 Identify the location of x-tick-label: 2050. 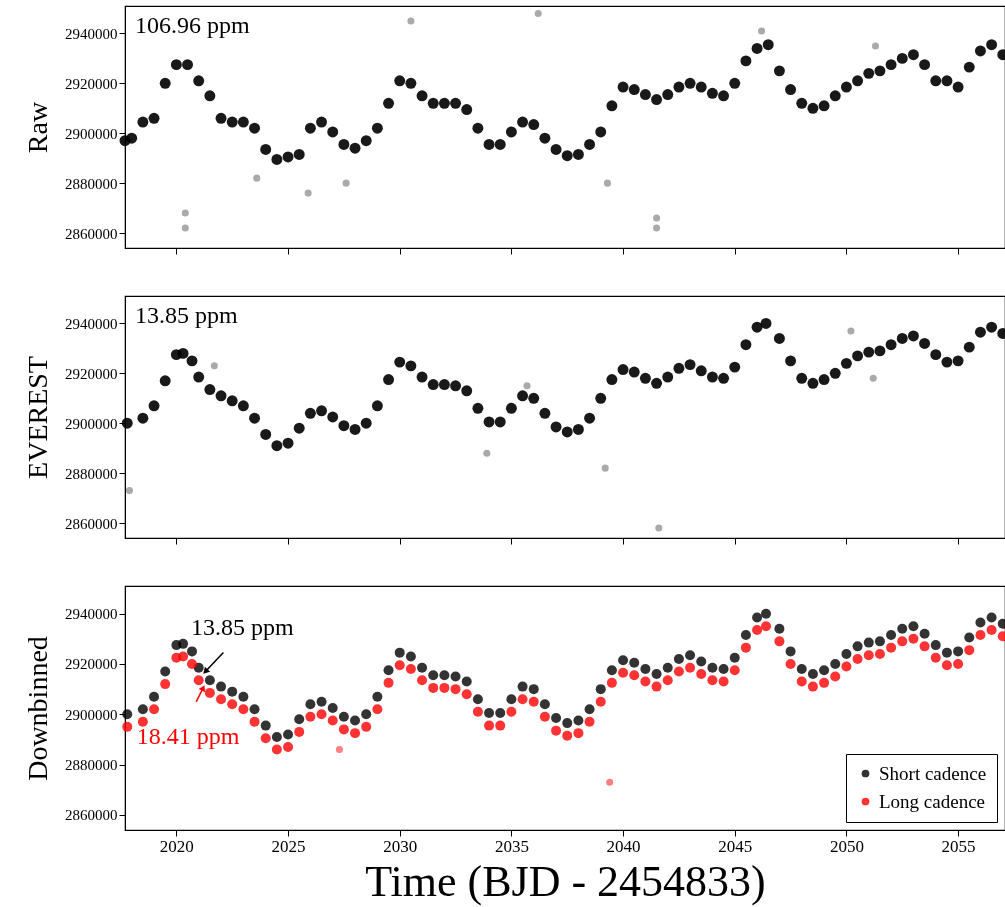
(846, 846).